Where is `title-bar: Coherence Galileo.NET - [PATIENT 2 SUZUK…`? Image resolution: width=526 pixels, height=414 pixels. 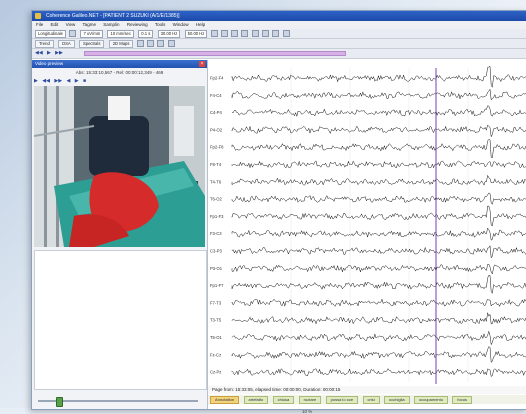
title-bar: Coherence Galileo.NET - [PATIENT 2 SUZUK… is located at coordinates (279, 16).